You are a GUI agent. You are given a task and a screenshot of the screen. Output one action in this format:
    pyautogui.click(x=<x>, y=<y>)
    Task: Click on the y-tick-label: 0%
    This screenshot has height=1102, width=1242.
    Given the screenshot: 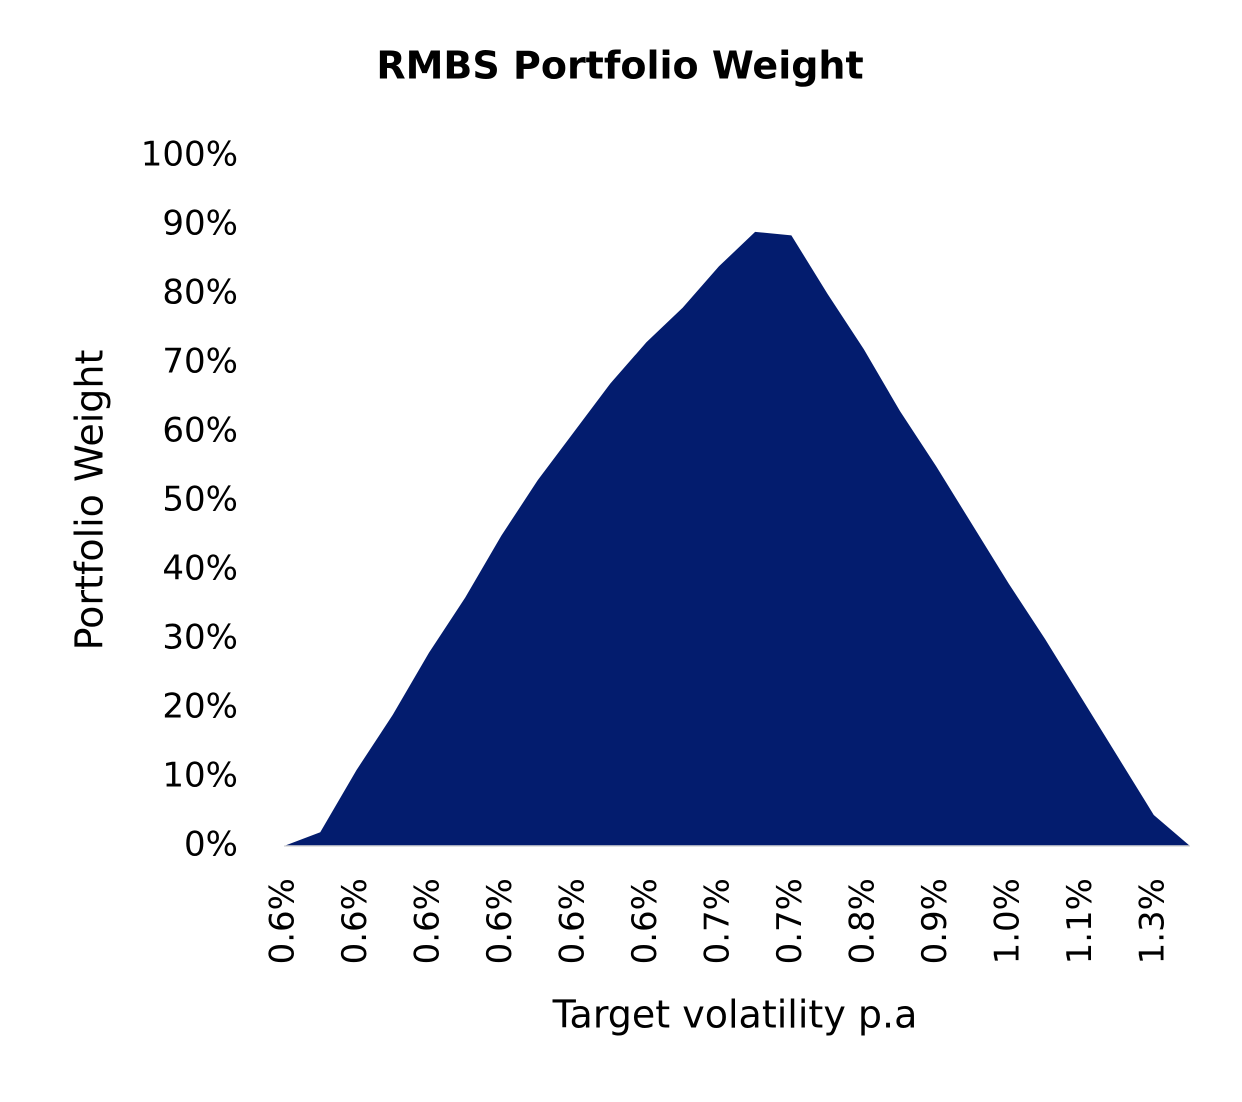 What is the action you would take?
    pyautogui.click(x=211, y=845)
    